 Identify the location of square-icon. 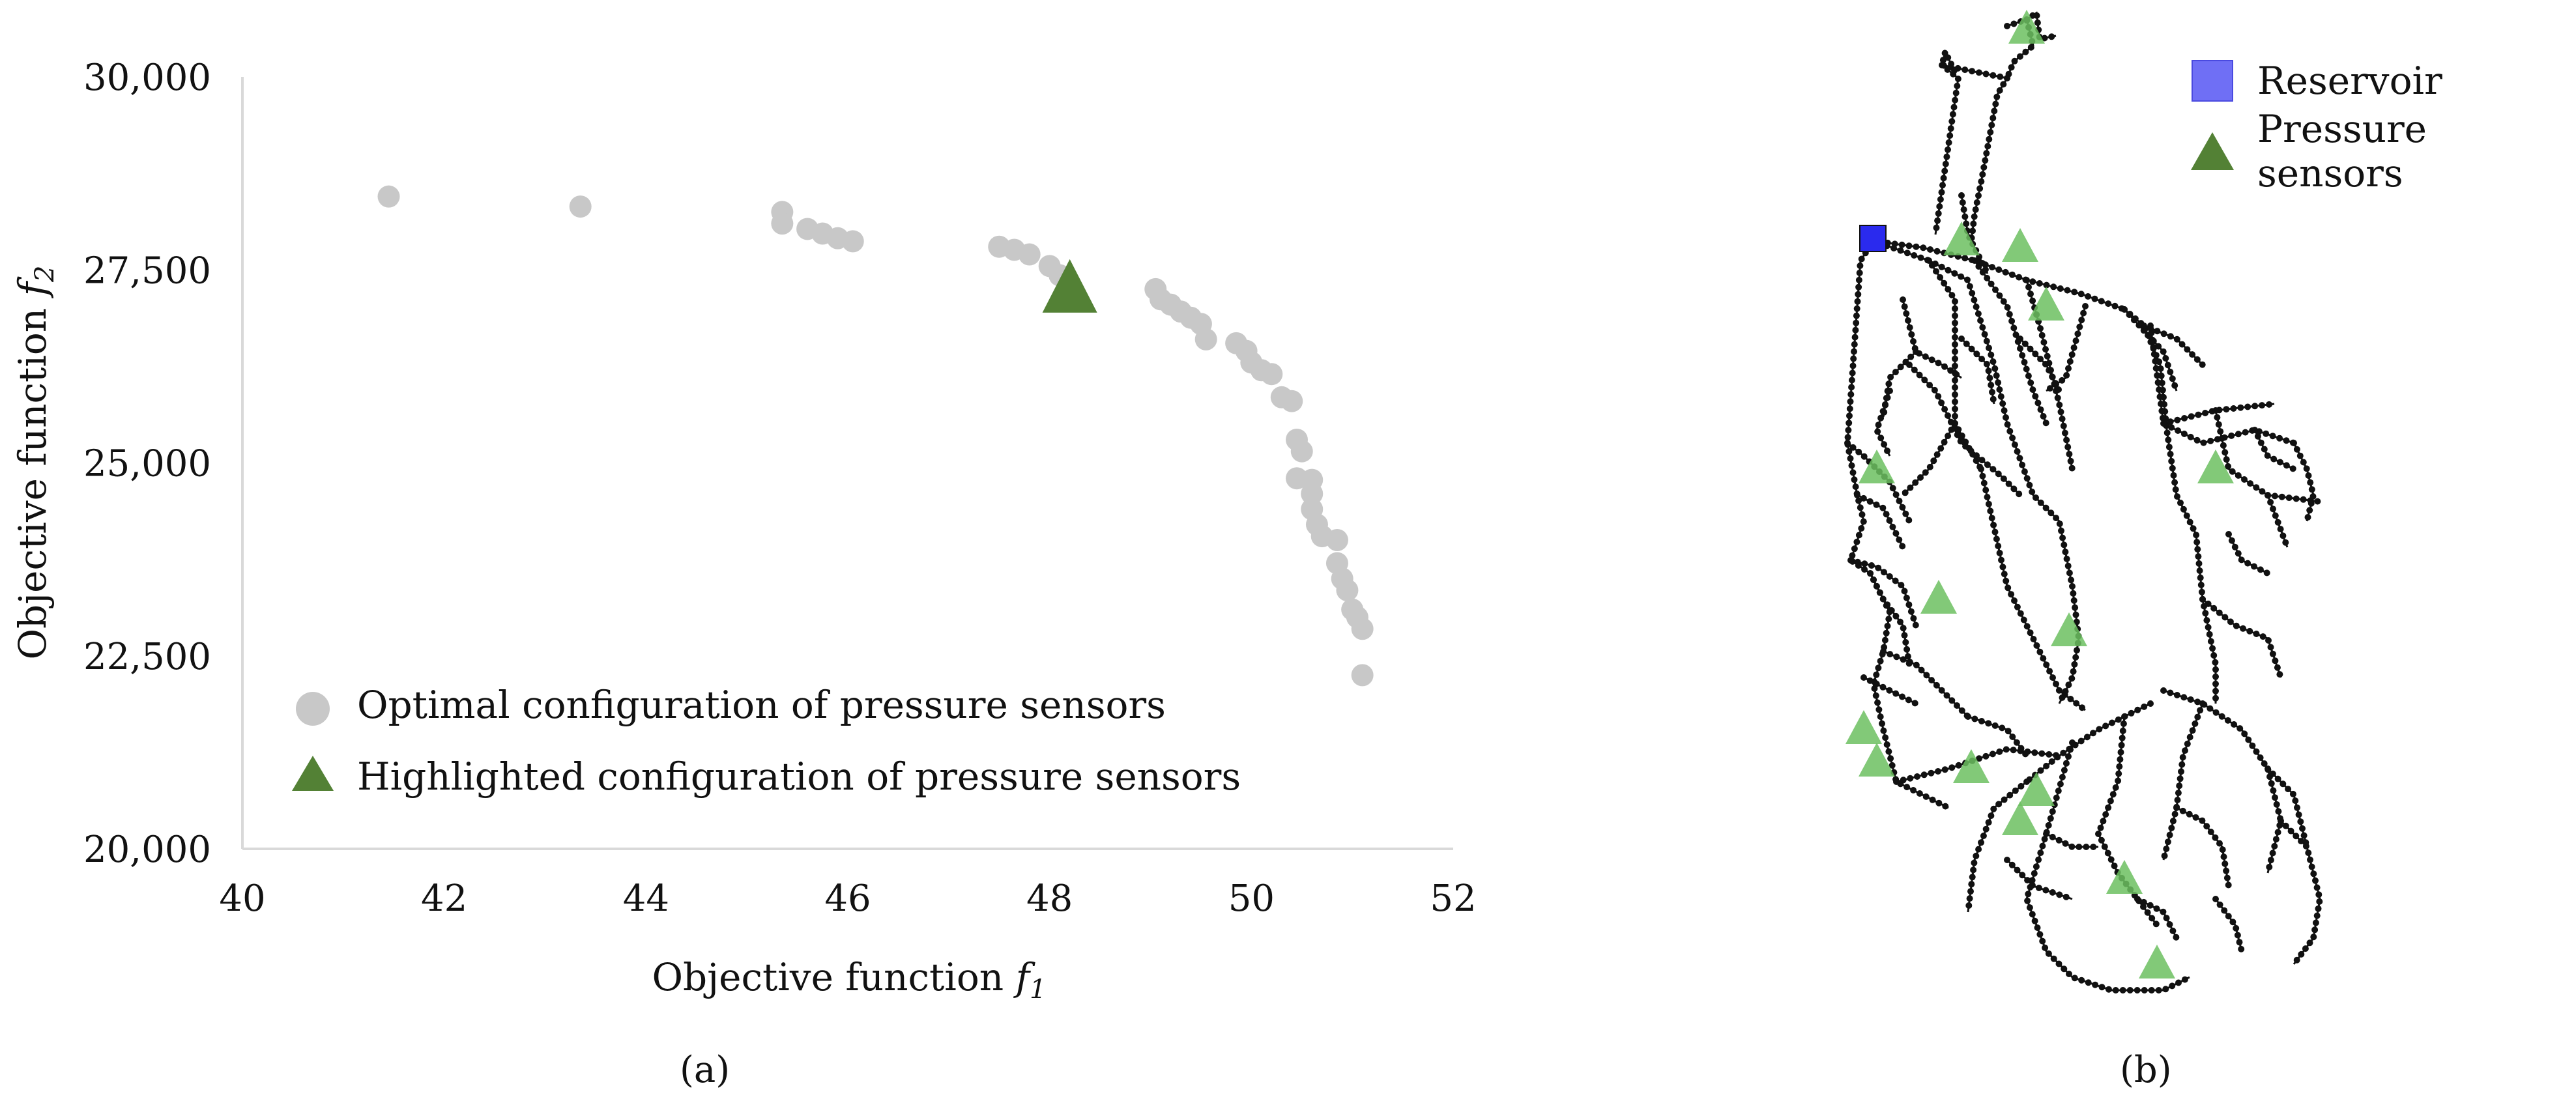
(2212, 81).